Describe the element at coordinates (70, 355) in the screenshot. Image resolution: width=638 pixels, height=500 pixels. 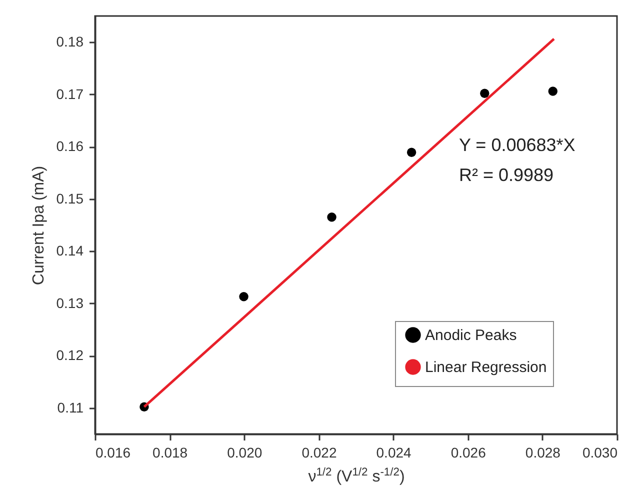
I see `y-tick-label: 0.12` at that location.